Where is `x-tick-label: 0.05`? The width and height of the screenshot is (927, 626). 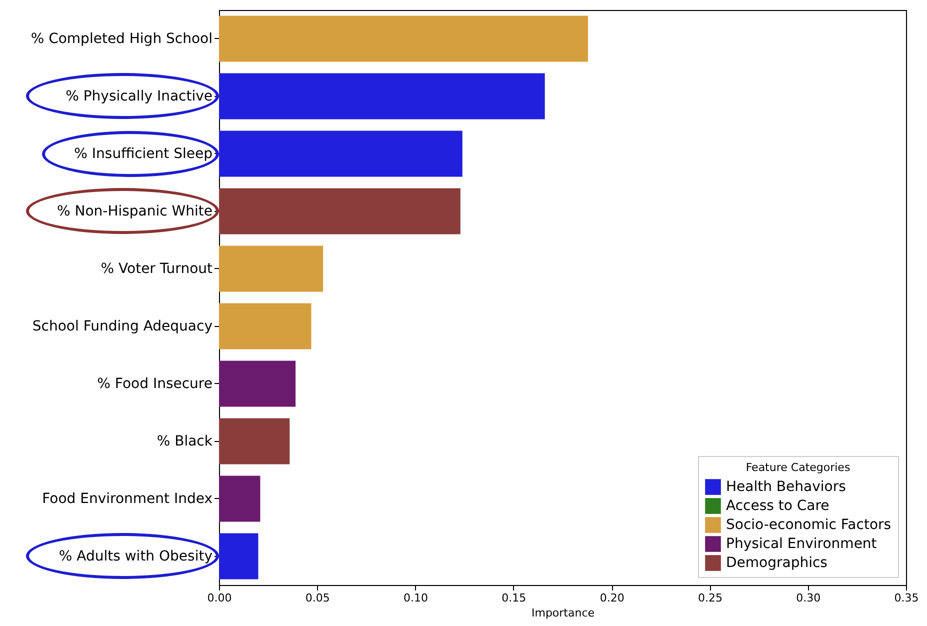 x-tick-label: 0.05 is located at coordinates (317, 598).